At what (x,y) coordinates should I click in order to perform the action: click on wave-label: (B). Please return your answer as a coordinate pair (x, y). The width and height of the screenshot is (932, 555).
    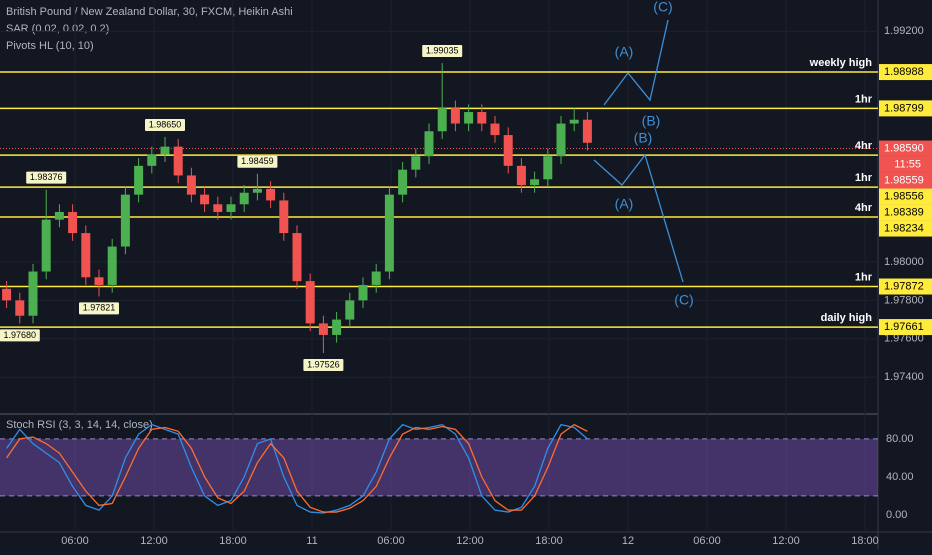
    Looking at the image, I should click on (643, 138).